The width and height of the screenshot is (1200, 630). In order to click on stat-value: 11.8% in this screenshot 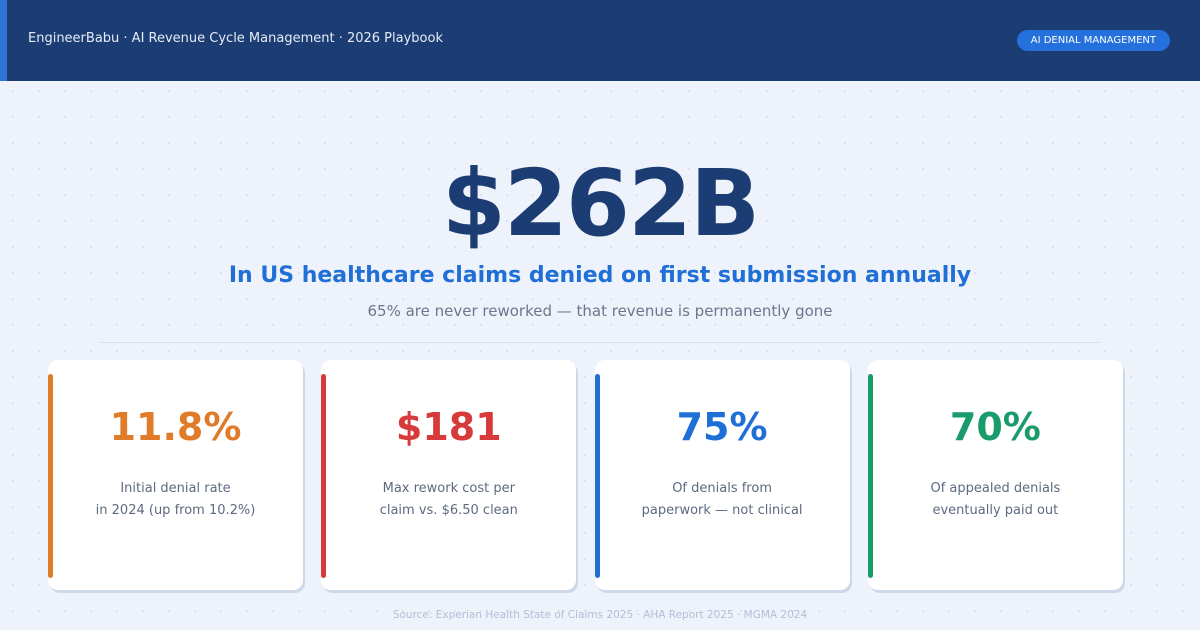, I will do `click(175, 427)`.